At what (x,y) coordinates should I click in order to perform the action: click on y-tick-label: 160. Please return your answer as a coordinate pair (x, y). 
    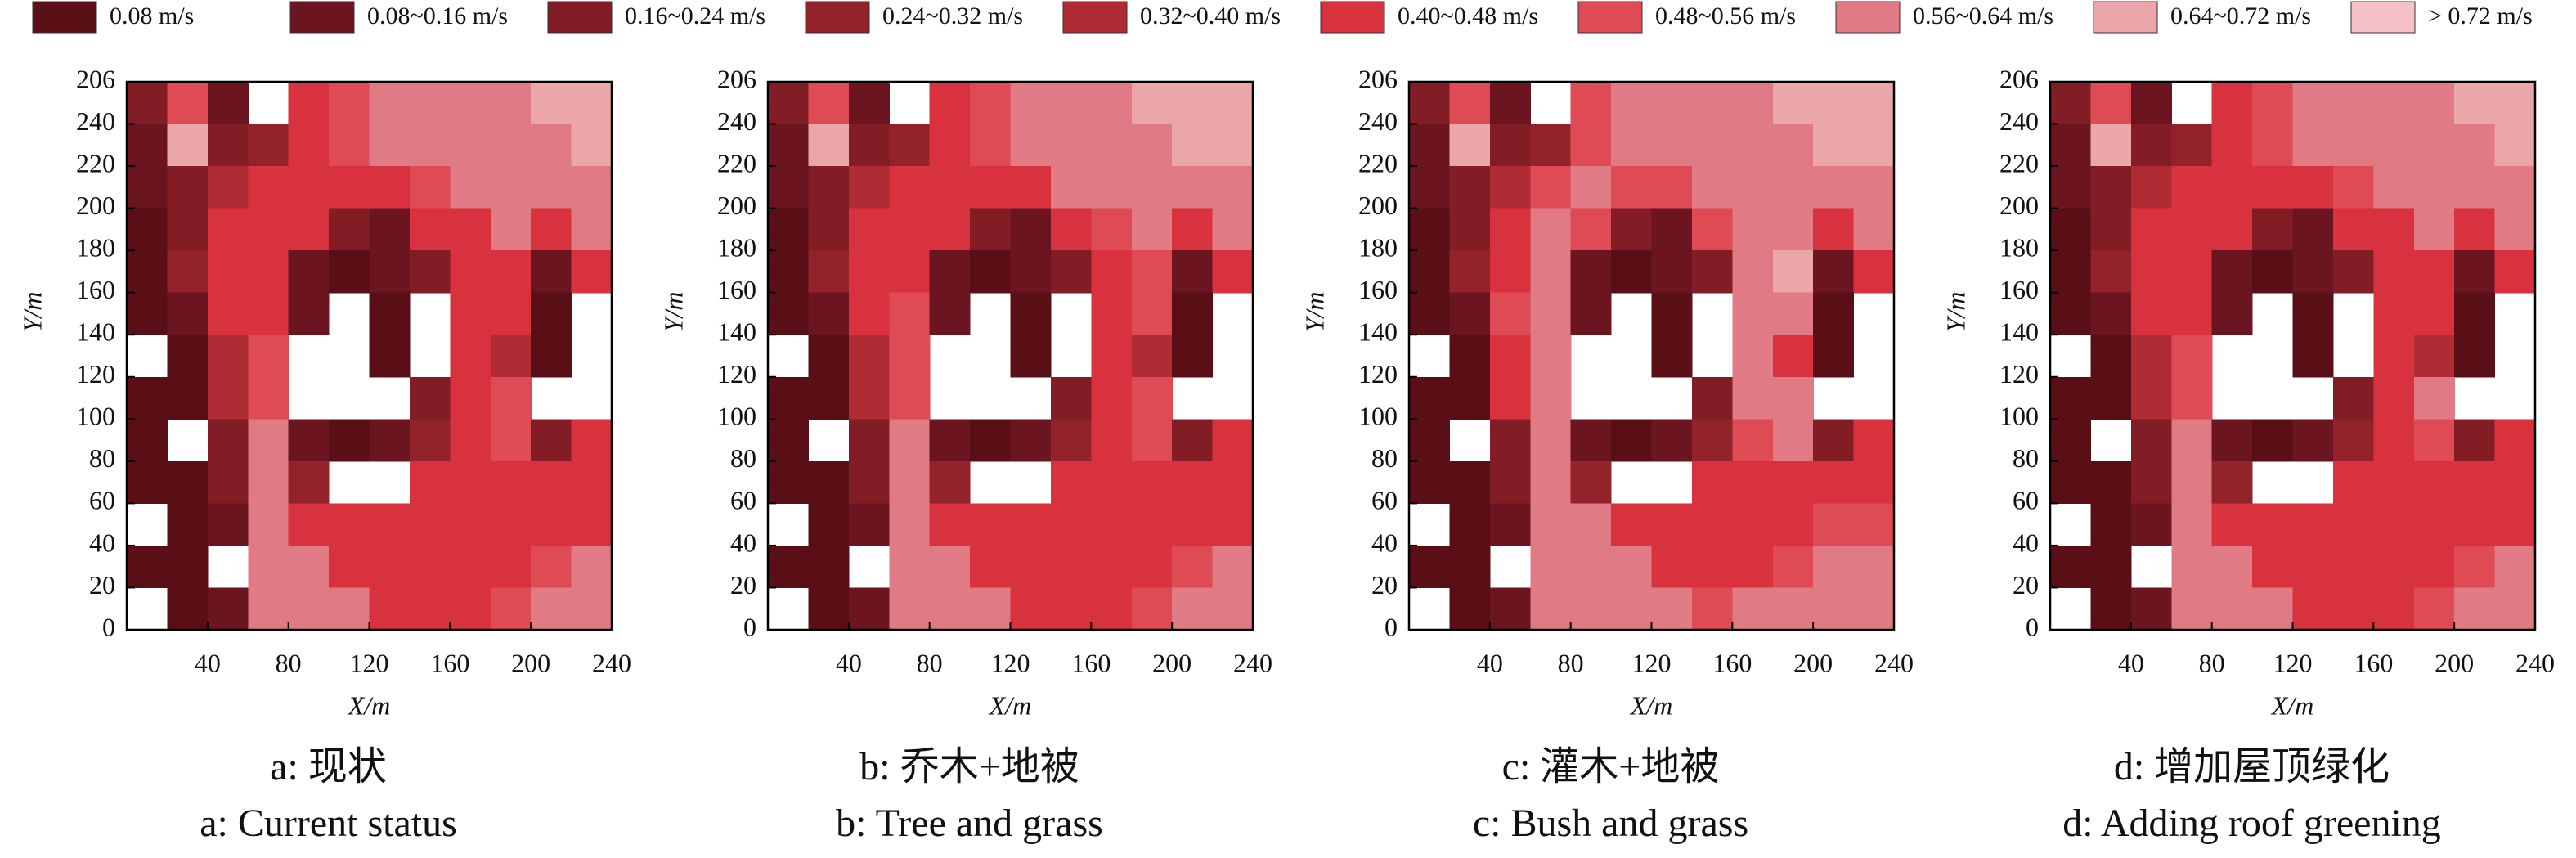
    Looking at the image, I should click on (2019, 289).